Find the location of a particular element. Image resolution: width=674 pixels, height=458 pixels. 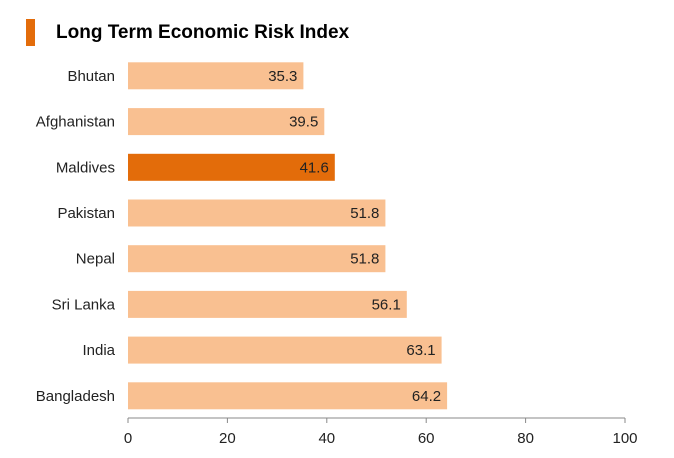

x-tick-label-60: 60 is located at coordinates (426, 438).